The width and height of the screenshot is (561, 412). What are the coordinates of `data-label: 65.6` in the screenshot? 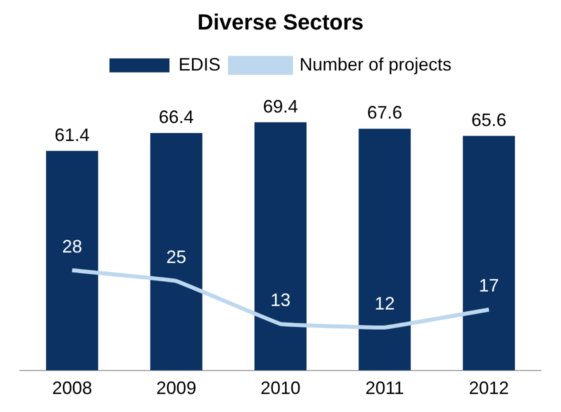 It's located at (488, 120).